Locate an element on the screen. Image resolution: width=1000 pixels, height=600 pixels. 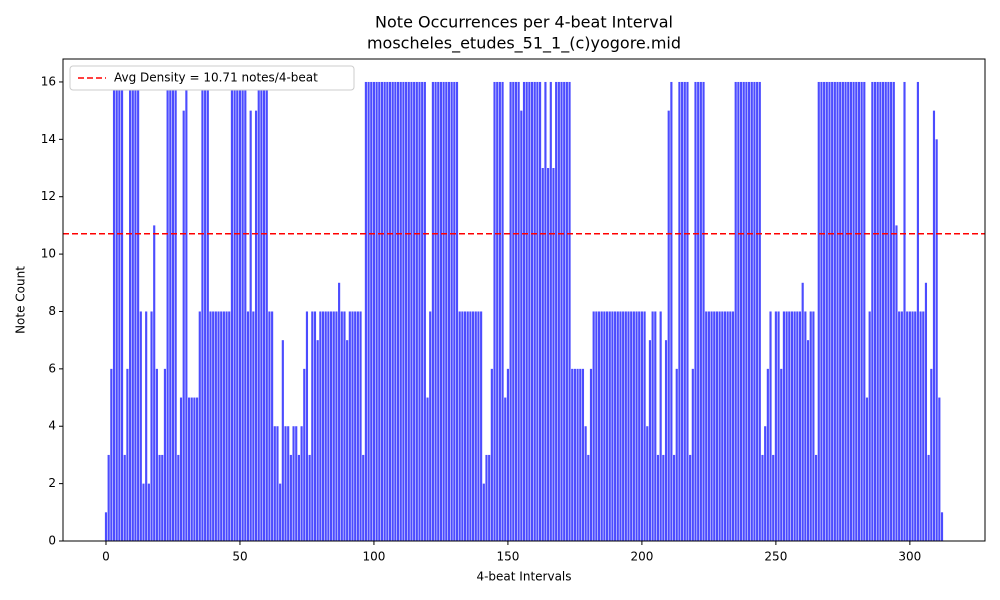
x-tick-label: 200 is located at coordinates (641, 557).